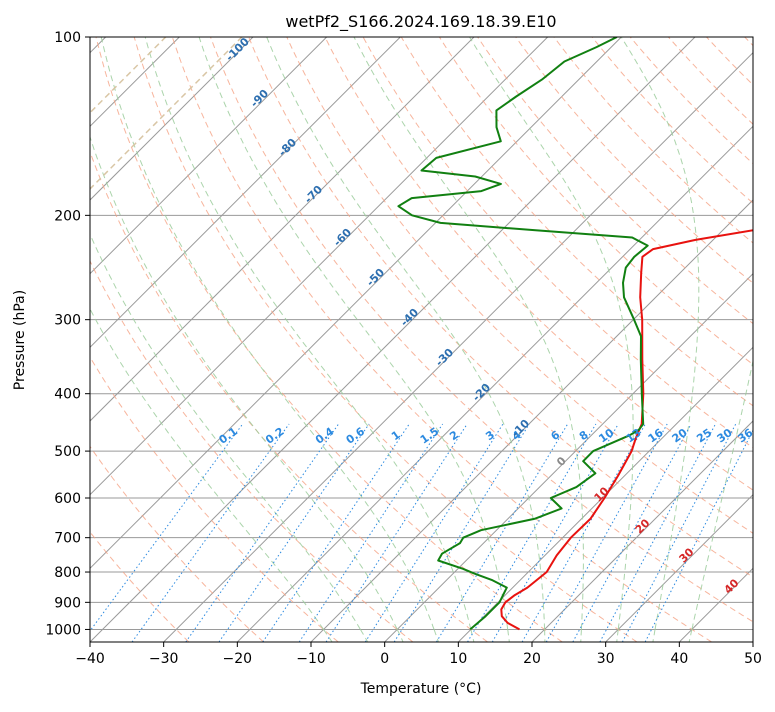 This screenshot has width=775, height=712. I want to click on mixing-ratio-label: 16, so click(656, 436).